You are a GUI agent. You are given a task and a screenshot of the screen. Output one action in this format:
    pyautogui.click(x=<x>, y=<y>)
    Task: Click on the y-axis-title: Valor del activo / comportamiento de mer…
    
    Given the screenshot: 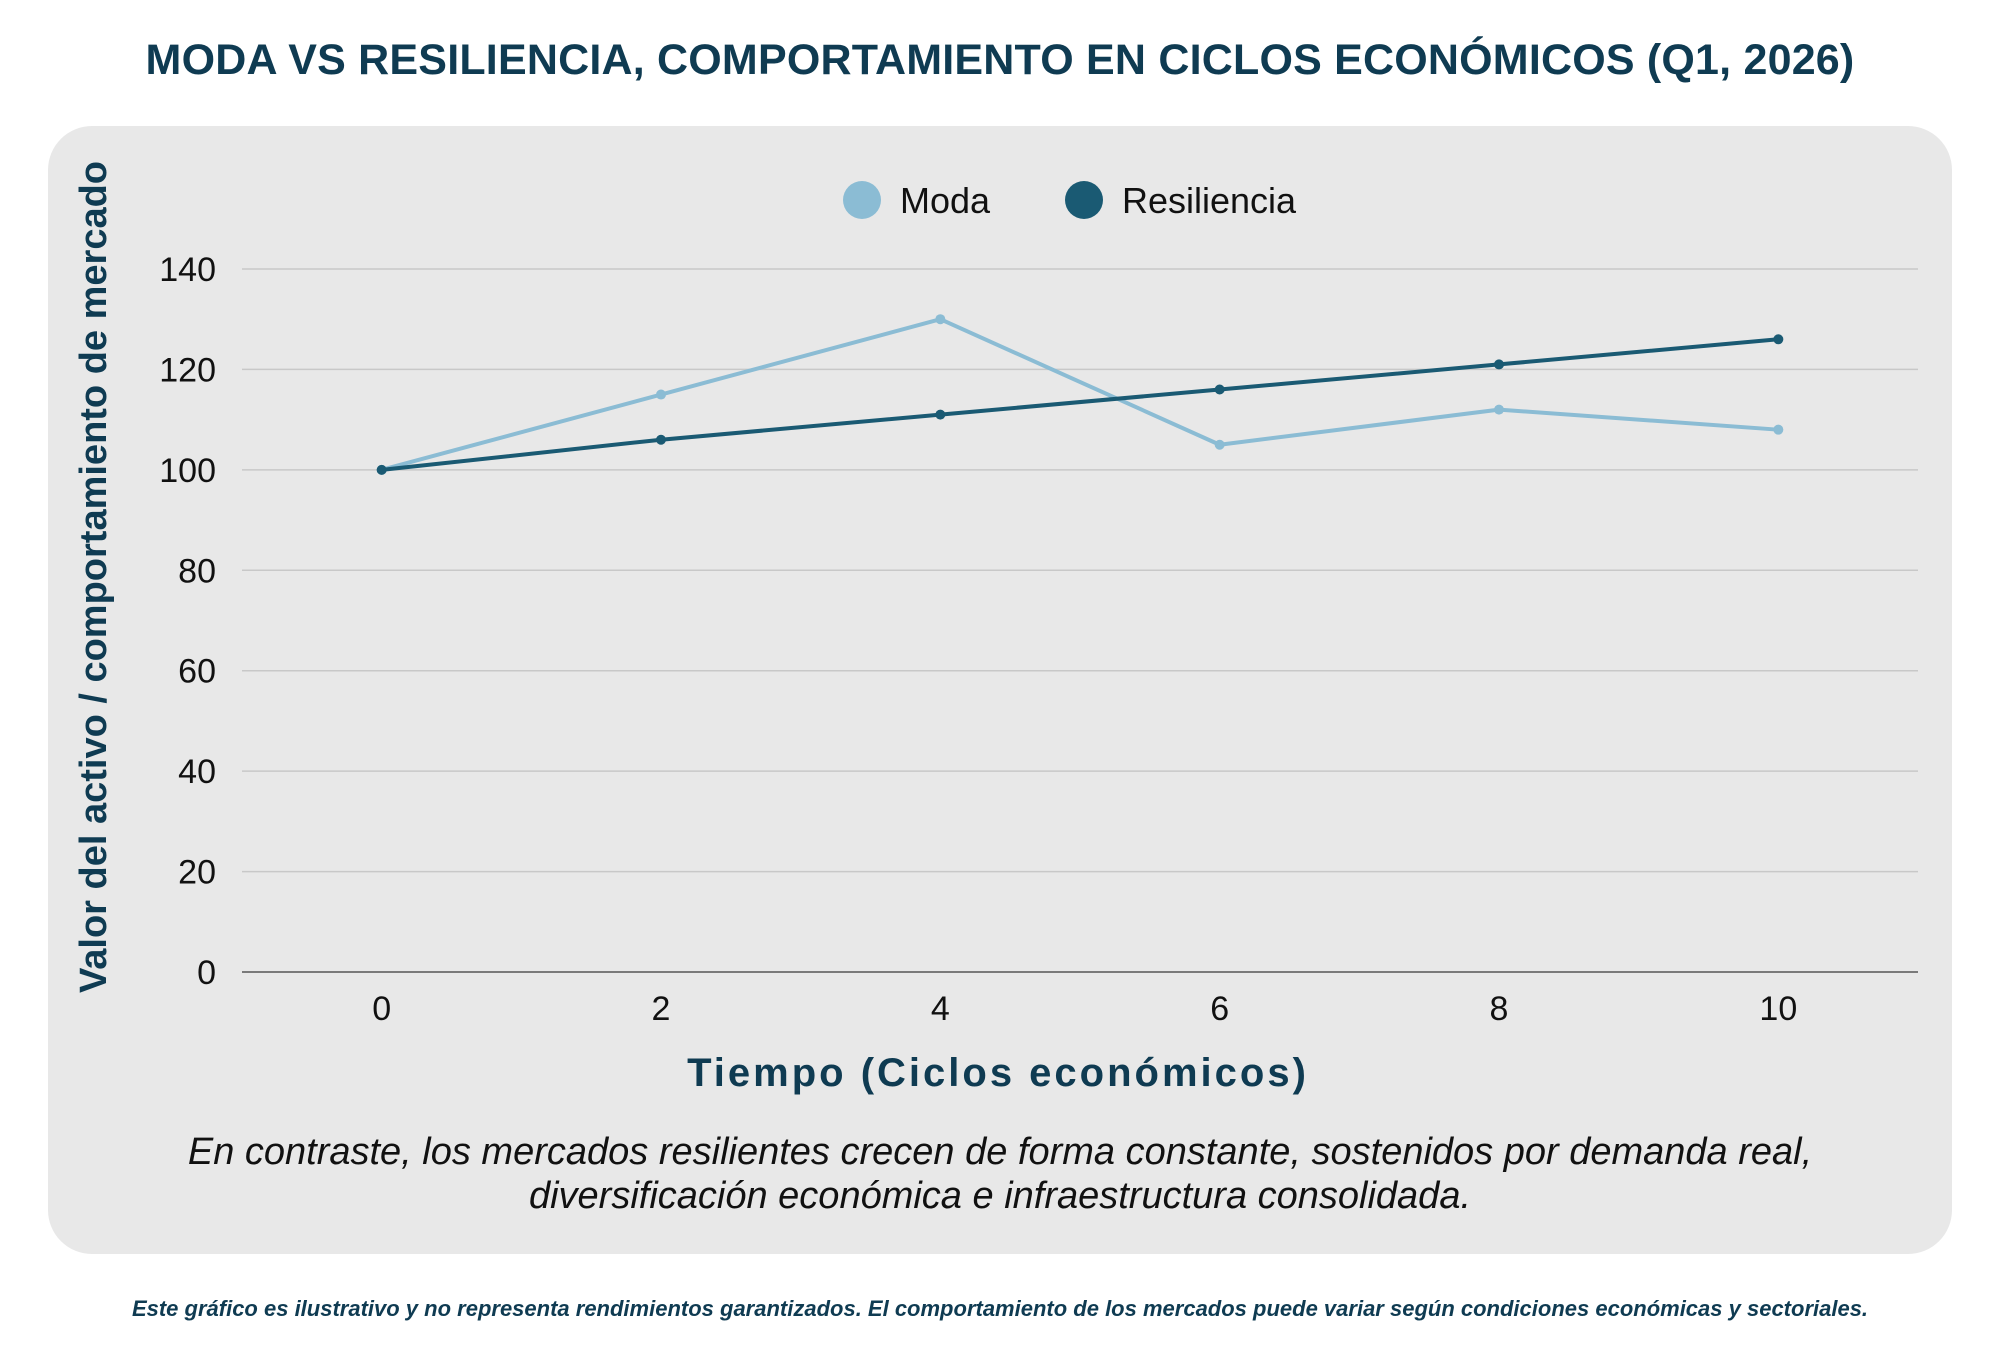 What is the action you would take?
    pyautogui.click(x=94, y=577)
    